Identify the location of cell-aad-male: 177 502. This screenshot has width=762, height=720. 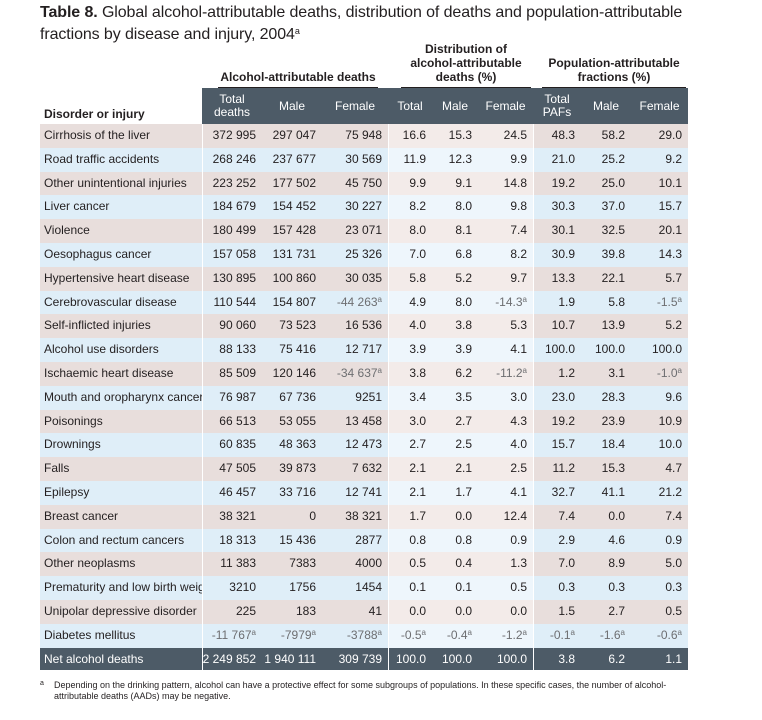
(292, 183).